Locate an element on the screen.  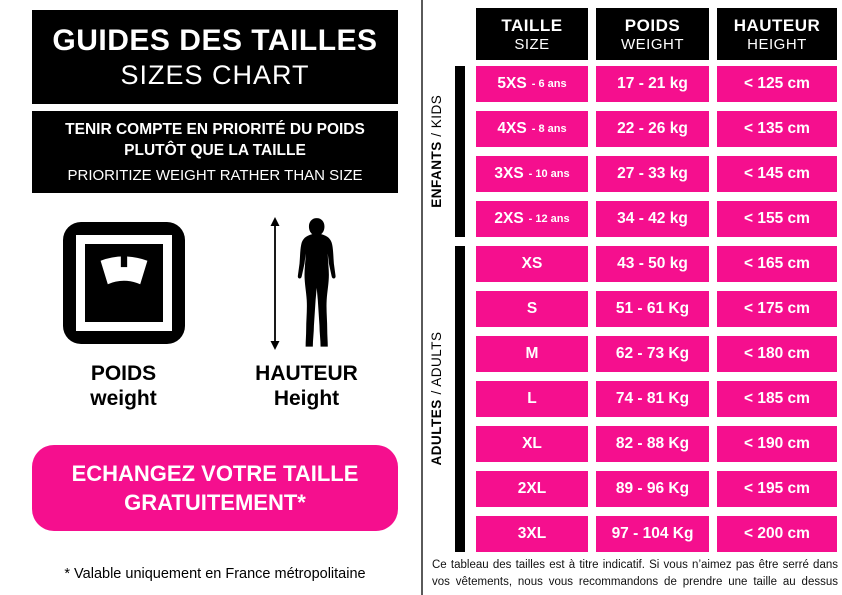
age-label: - 6 ans is located at coordinates (549, 84).